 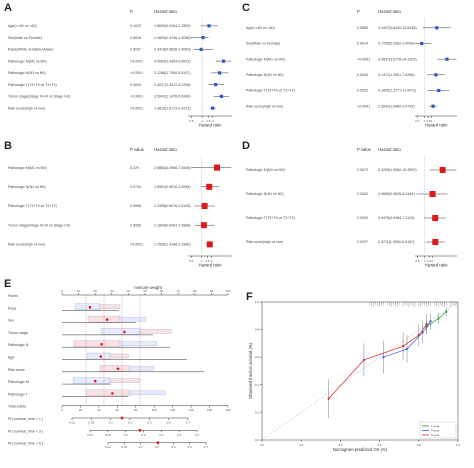 What do you see at coordinates (172, 61) in the screenshot?
I see `row-hazard-ratio: 4.0084(2.4394-6.5872)` at bounding box center [172, 61].